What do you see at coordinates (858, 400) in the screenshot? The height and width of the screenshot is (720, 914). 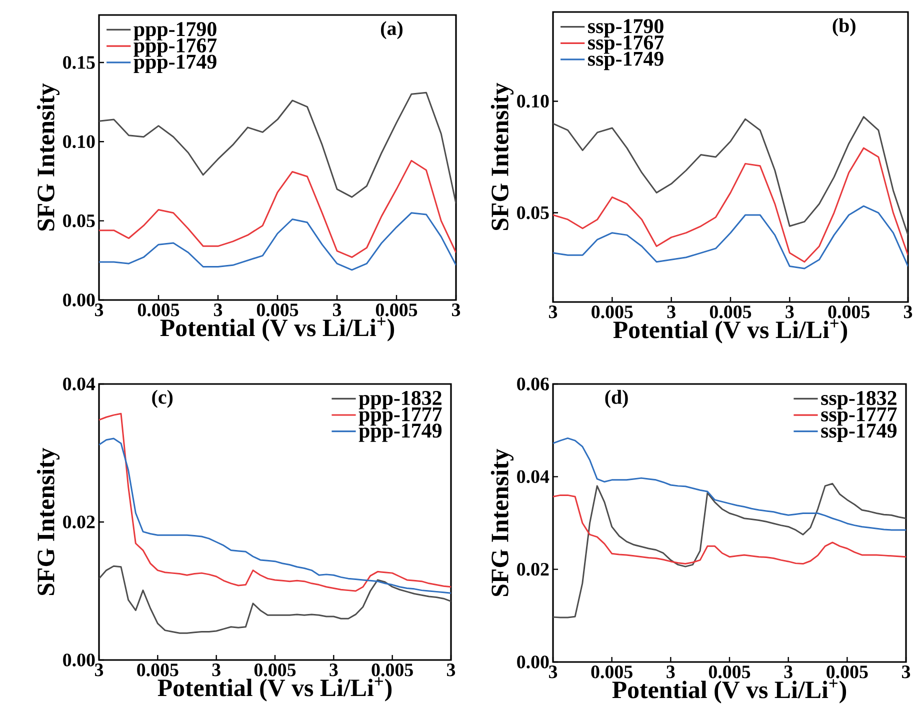 I see `legend-label: ssp-1832` at bounding box center [858, 400].